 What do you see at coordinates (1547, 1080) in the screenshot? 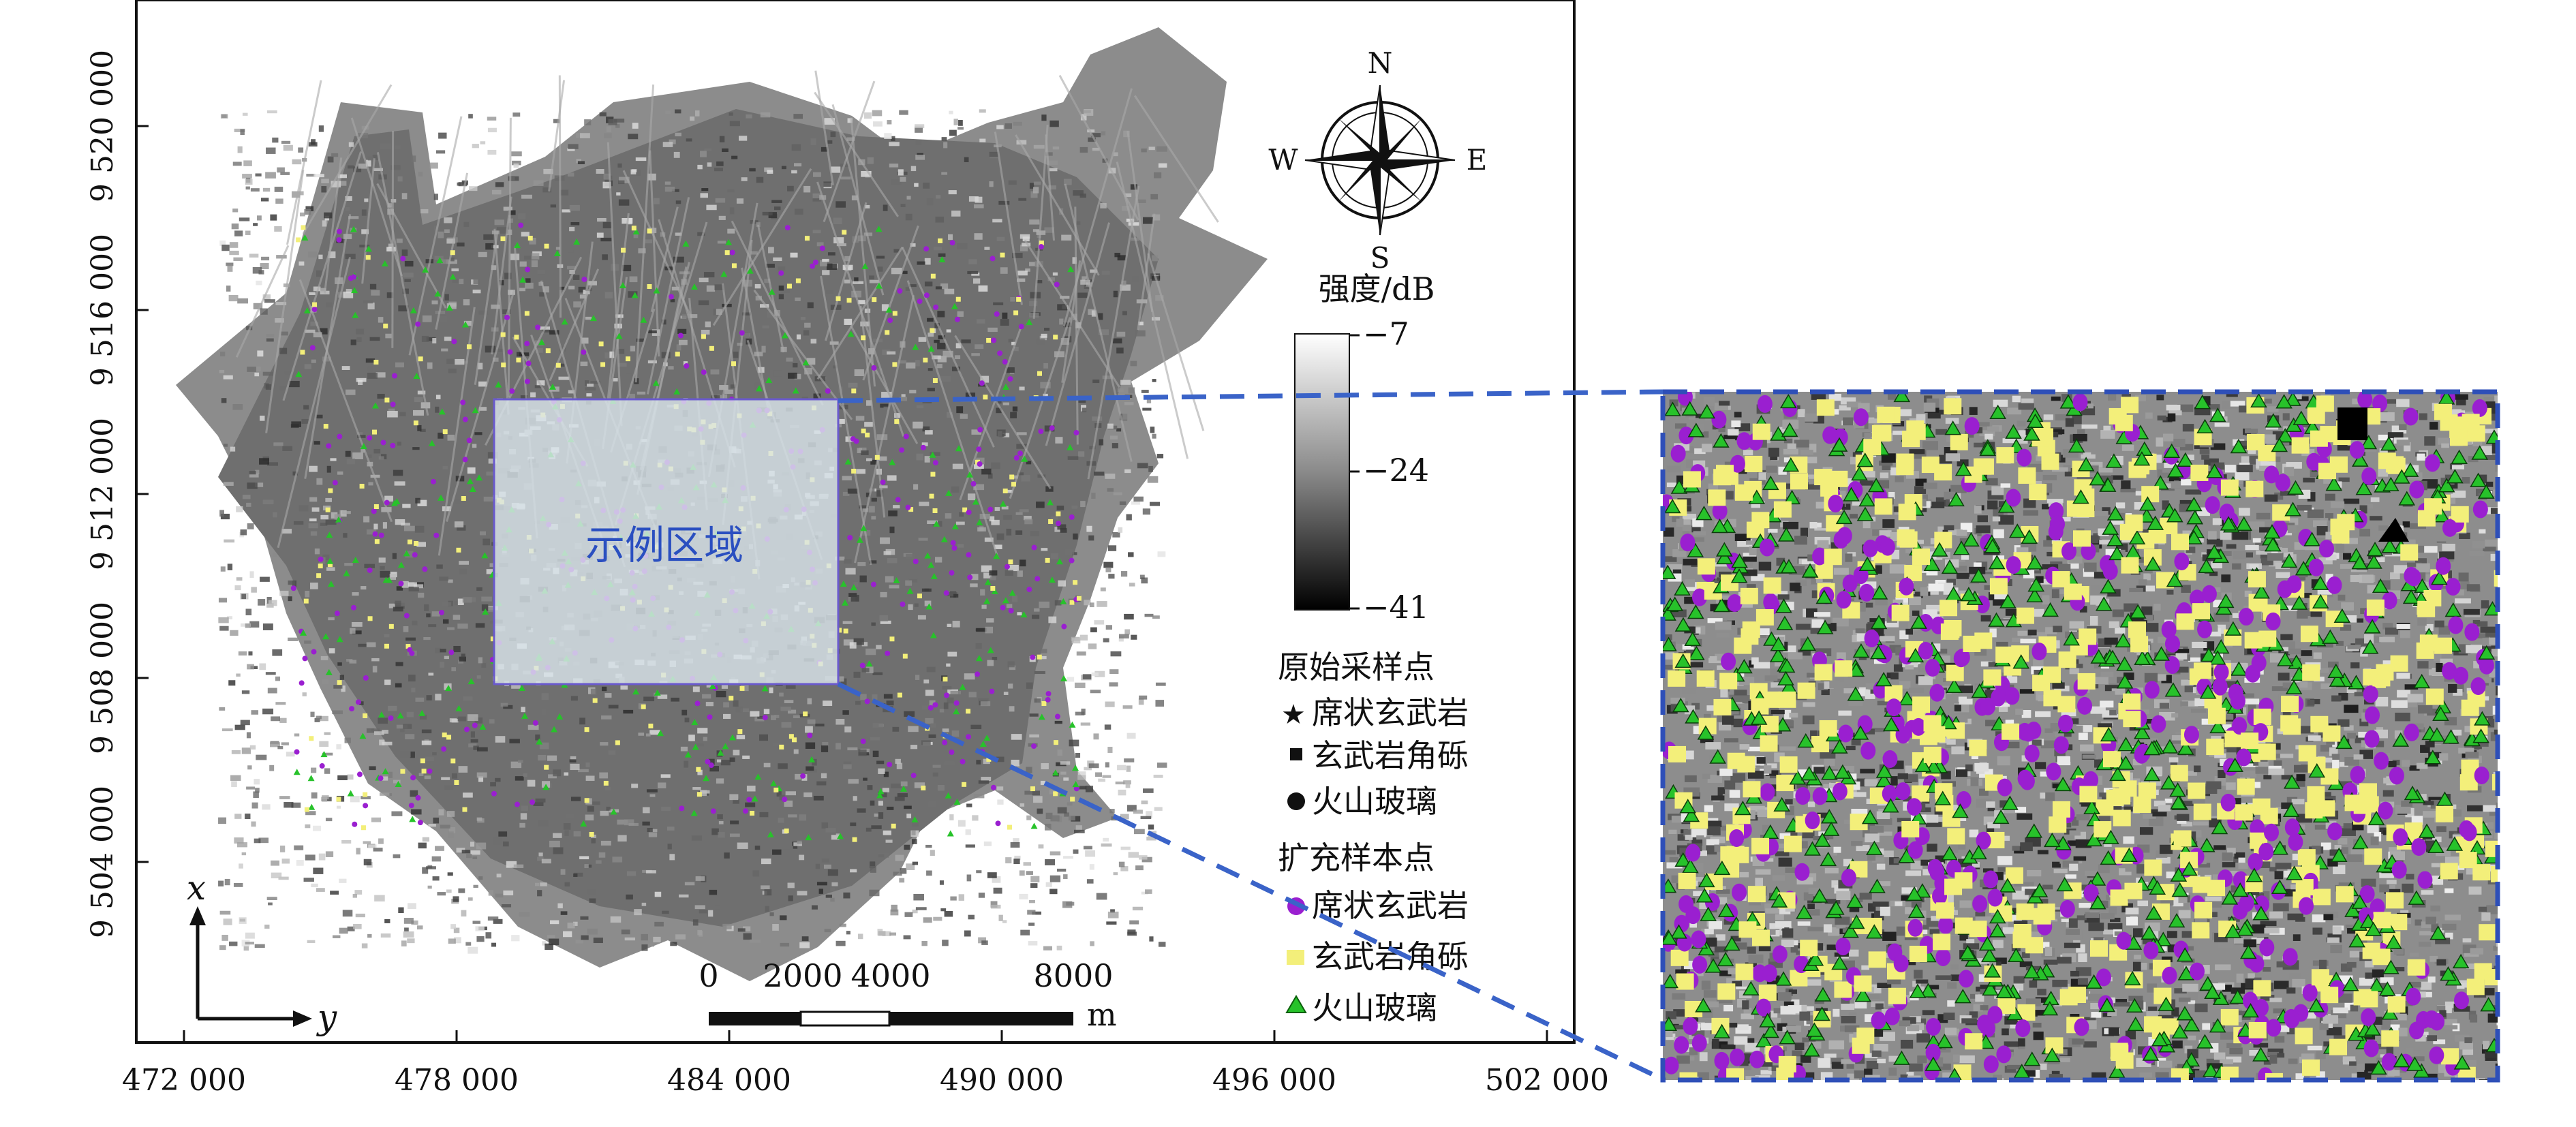
I see `x-tick-label: 502 000` at bounding box center [1547, 1080].